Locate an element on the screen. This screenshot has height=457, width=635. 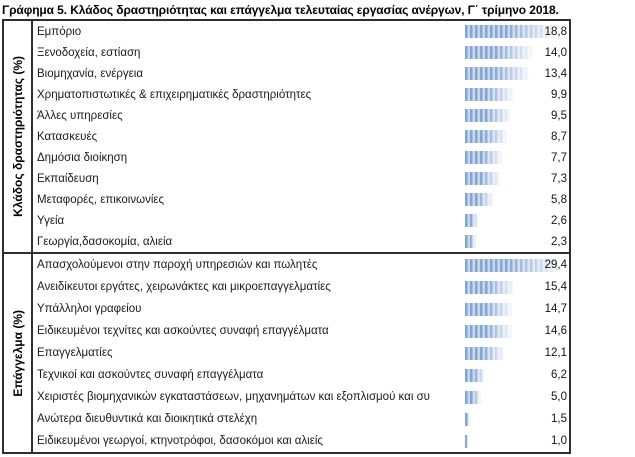
category-label: Υπάλληλοι γραφείου is located at coordinates (89, 309).